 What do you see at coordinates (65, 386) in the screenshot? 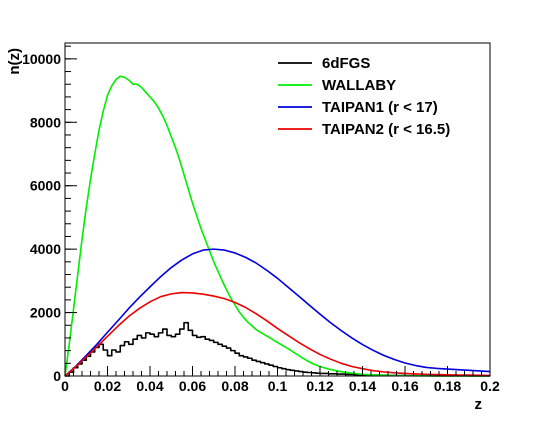
I see `x-tick-label: 0` at bounding box center [65, 386].